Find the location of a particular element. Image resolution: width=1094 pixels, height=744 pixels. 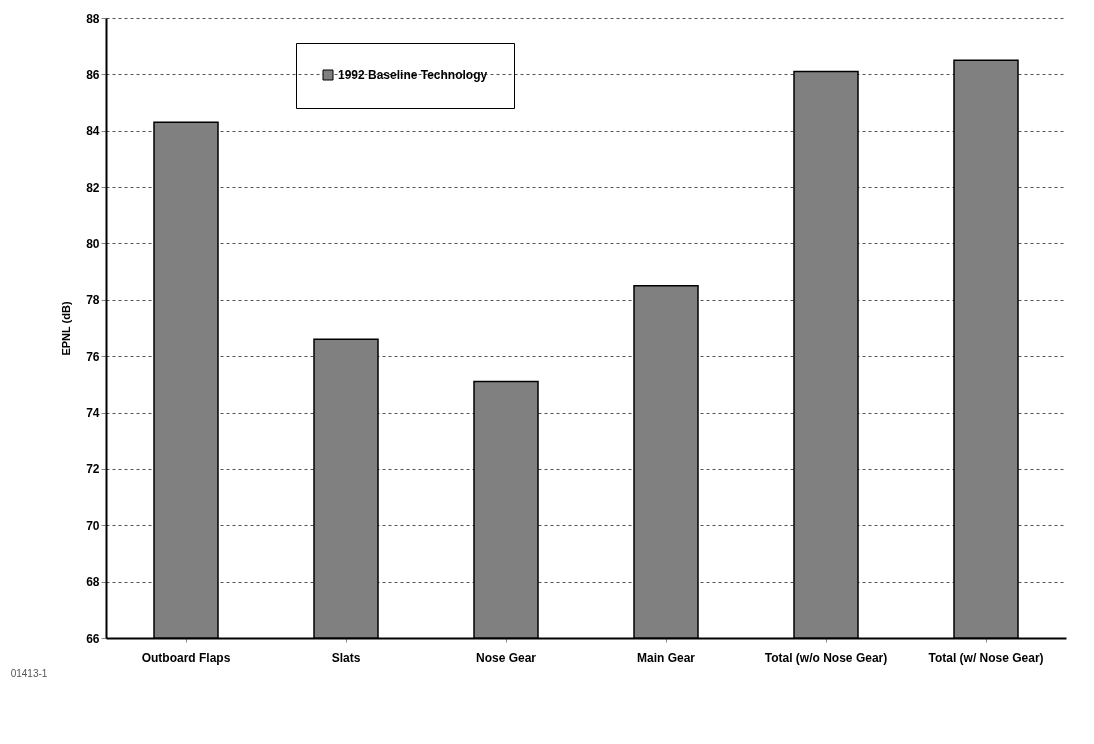

y-tick-label: 66 is located at coordinates (93, 638).